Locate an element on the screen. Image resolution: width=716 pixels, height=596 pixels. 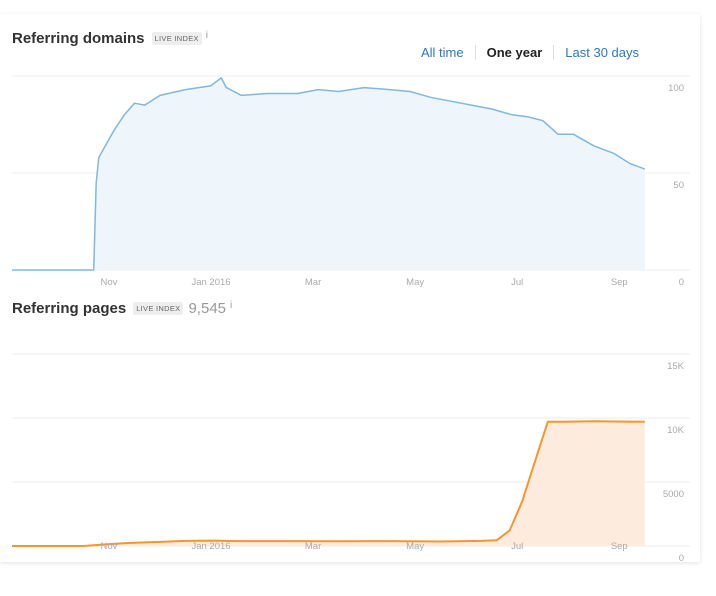
y-tick-label: 100 is located at coordinates (676, 88).